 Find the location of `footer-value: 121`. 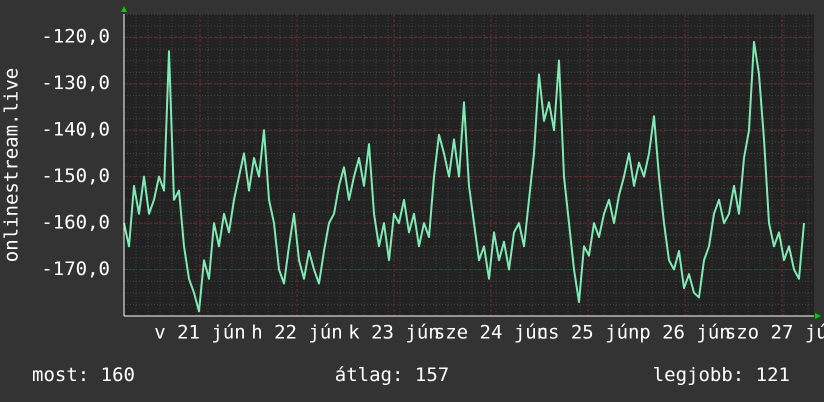

footer-value: 121 is located at coordinates (773, 375).